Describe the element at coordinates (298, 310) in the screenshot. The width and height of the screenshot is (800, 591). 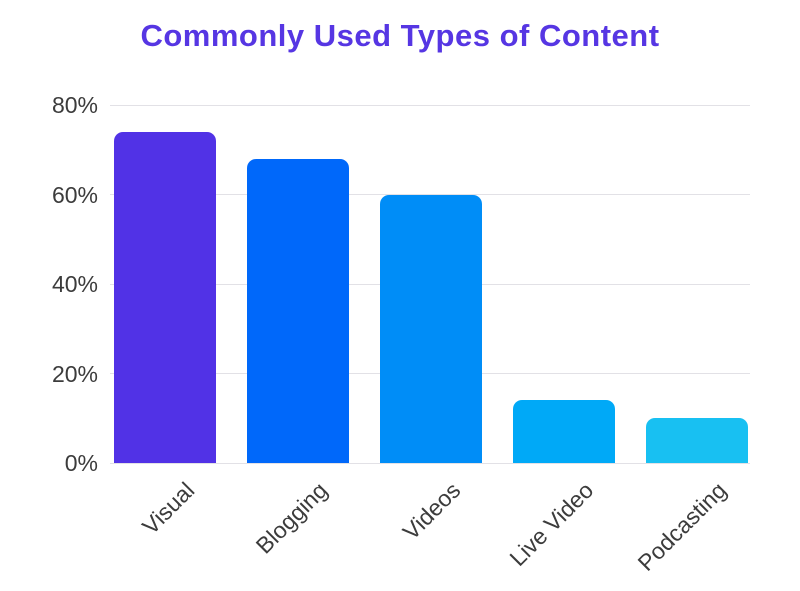
I see `bar-blogging` at that location.